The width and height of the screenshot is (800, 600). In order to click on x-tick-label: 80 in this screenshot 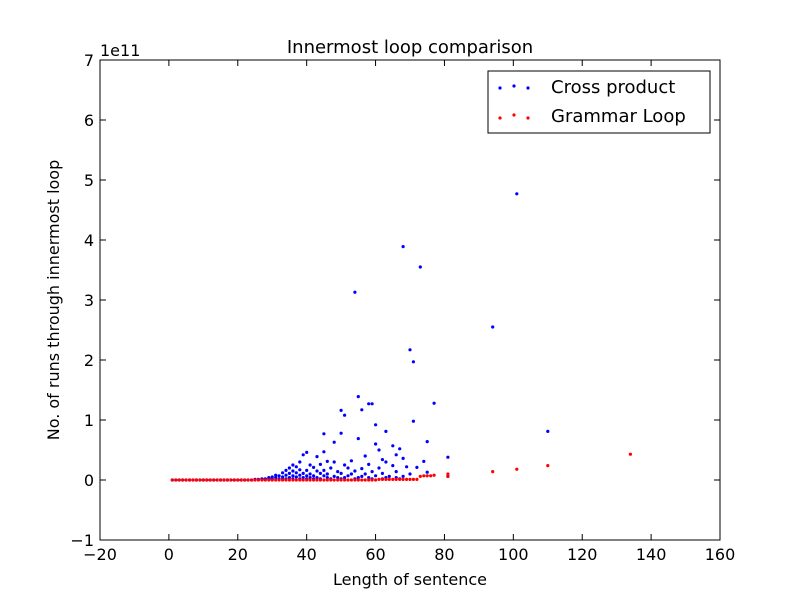, I will do `click(444, 554)`.